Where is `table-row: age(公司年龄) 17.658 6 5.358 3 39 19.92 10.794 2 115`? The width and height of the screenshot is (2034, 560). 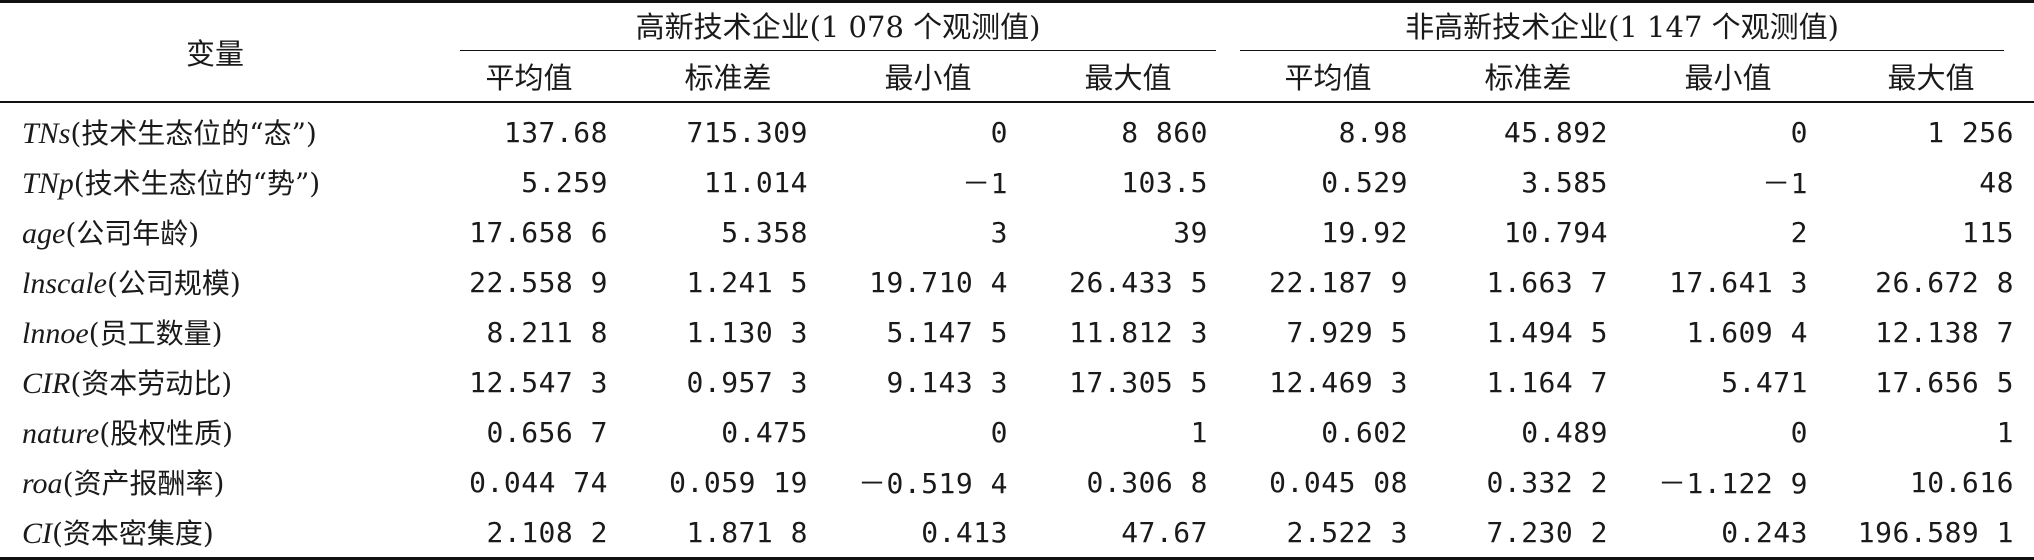 table-row: age(公司年龄) 17.658 6 5.358 3 39 19.92 10.794 2 115 is located at coordinates (1017, 232).